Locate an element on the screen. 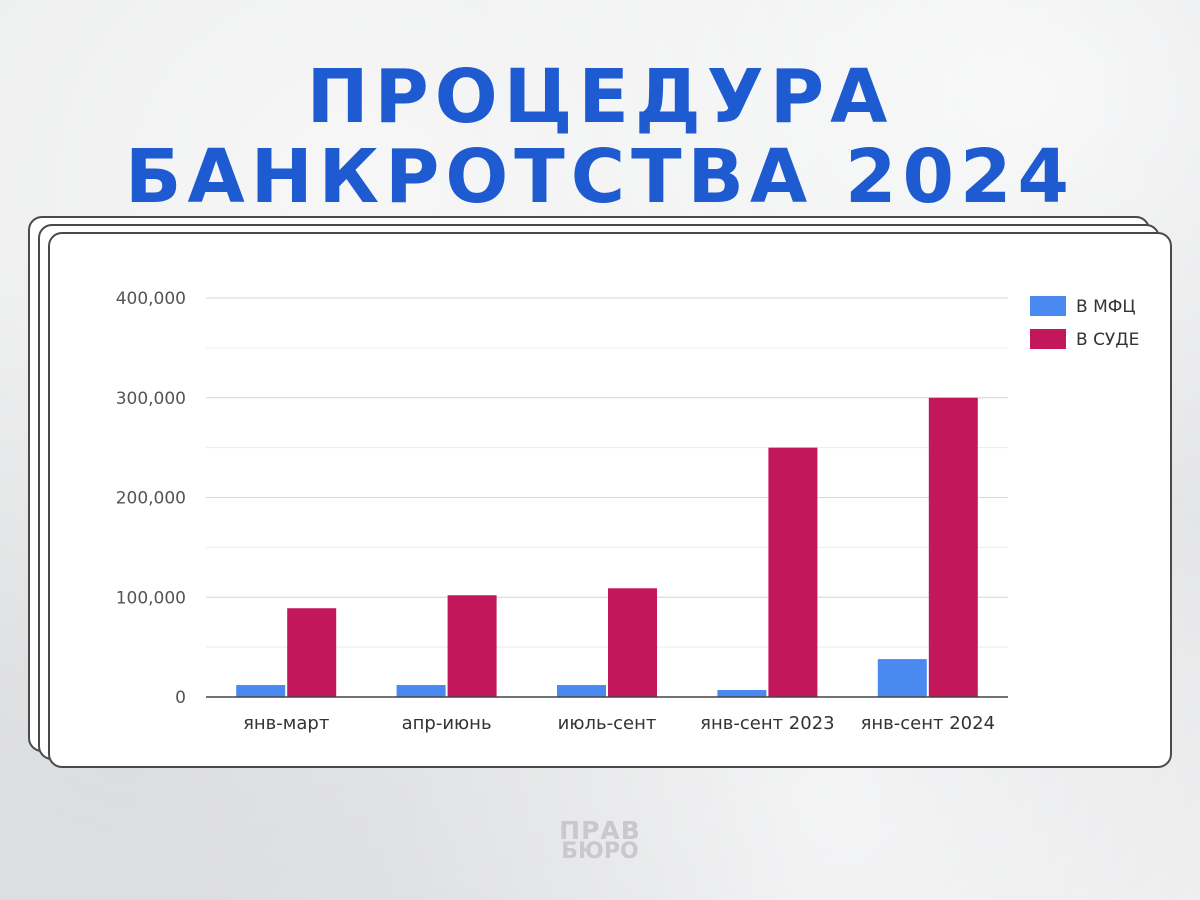 This screenshot has height=900, width=1200. legend-swatch-mfc is located at coordinates (1048, 306).